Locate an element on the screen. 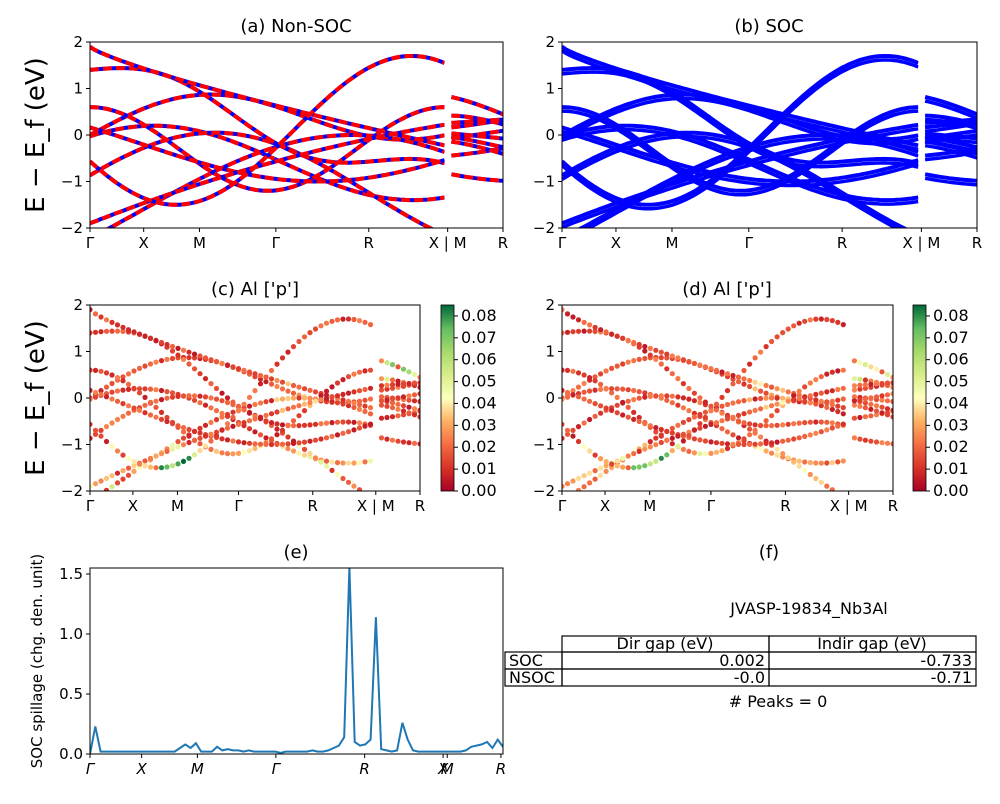 Image resolution: width=1000 pixels, height=804 pixels. colorbar-tick-label: 0.08 is located at coordinates (951, 315).